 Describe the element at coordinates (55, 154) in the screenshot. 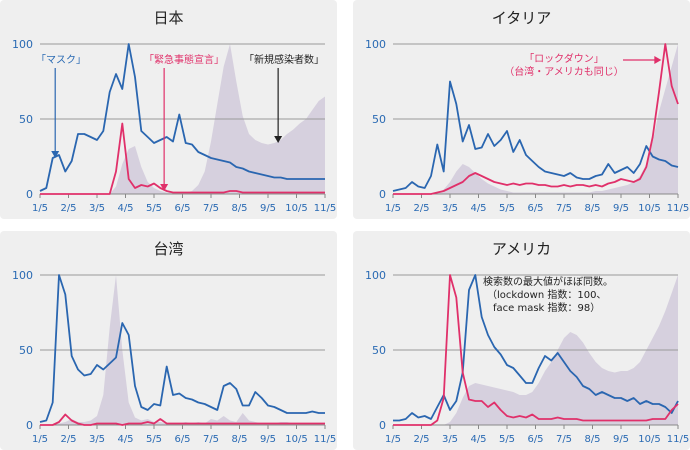

I see `arrow-mask-head` at that location.